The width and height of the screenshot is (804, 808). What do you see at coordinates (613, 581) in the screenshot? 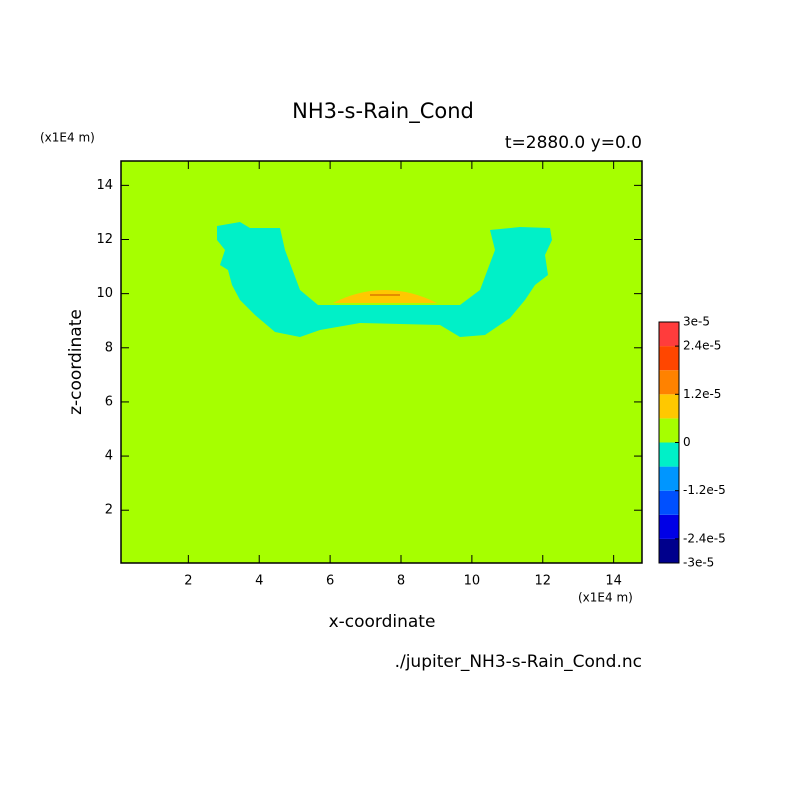
I see `x-tick-label: 14` at bounding box center [613, 581].